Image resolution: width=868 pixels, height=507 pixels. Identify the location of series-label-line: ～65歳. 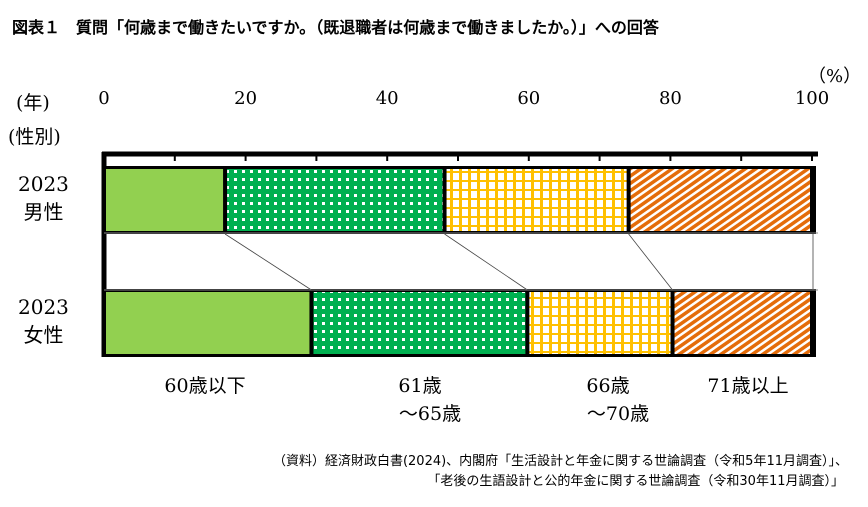
(430, 414).